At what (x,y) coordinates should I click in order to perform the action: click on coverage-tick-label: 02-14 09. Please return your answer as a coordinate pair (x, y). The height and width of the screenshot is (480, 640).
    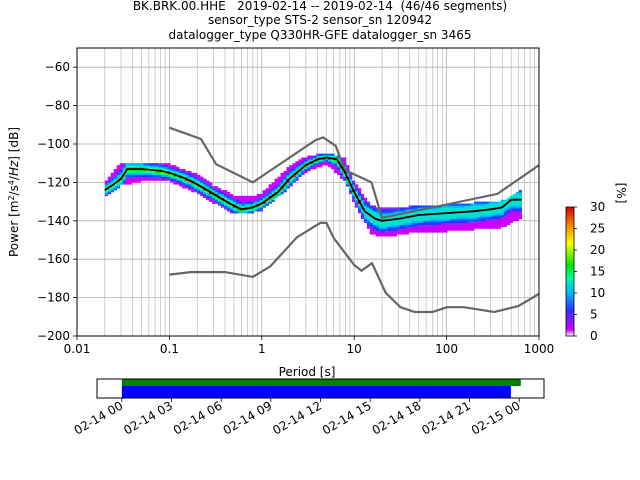
    Looking at the image, I should click on (248, 417).